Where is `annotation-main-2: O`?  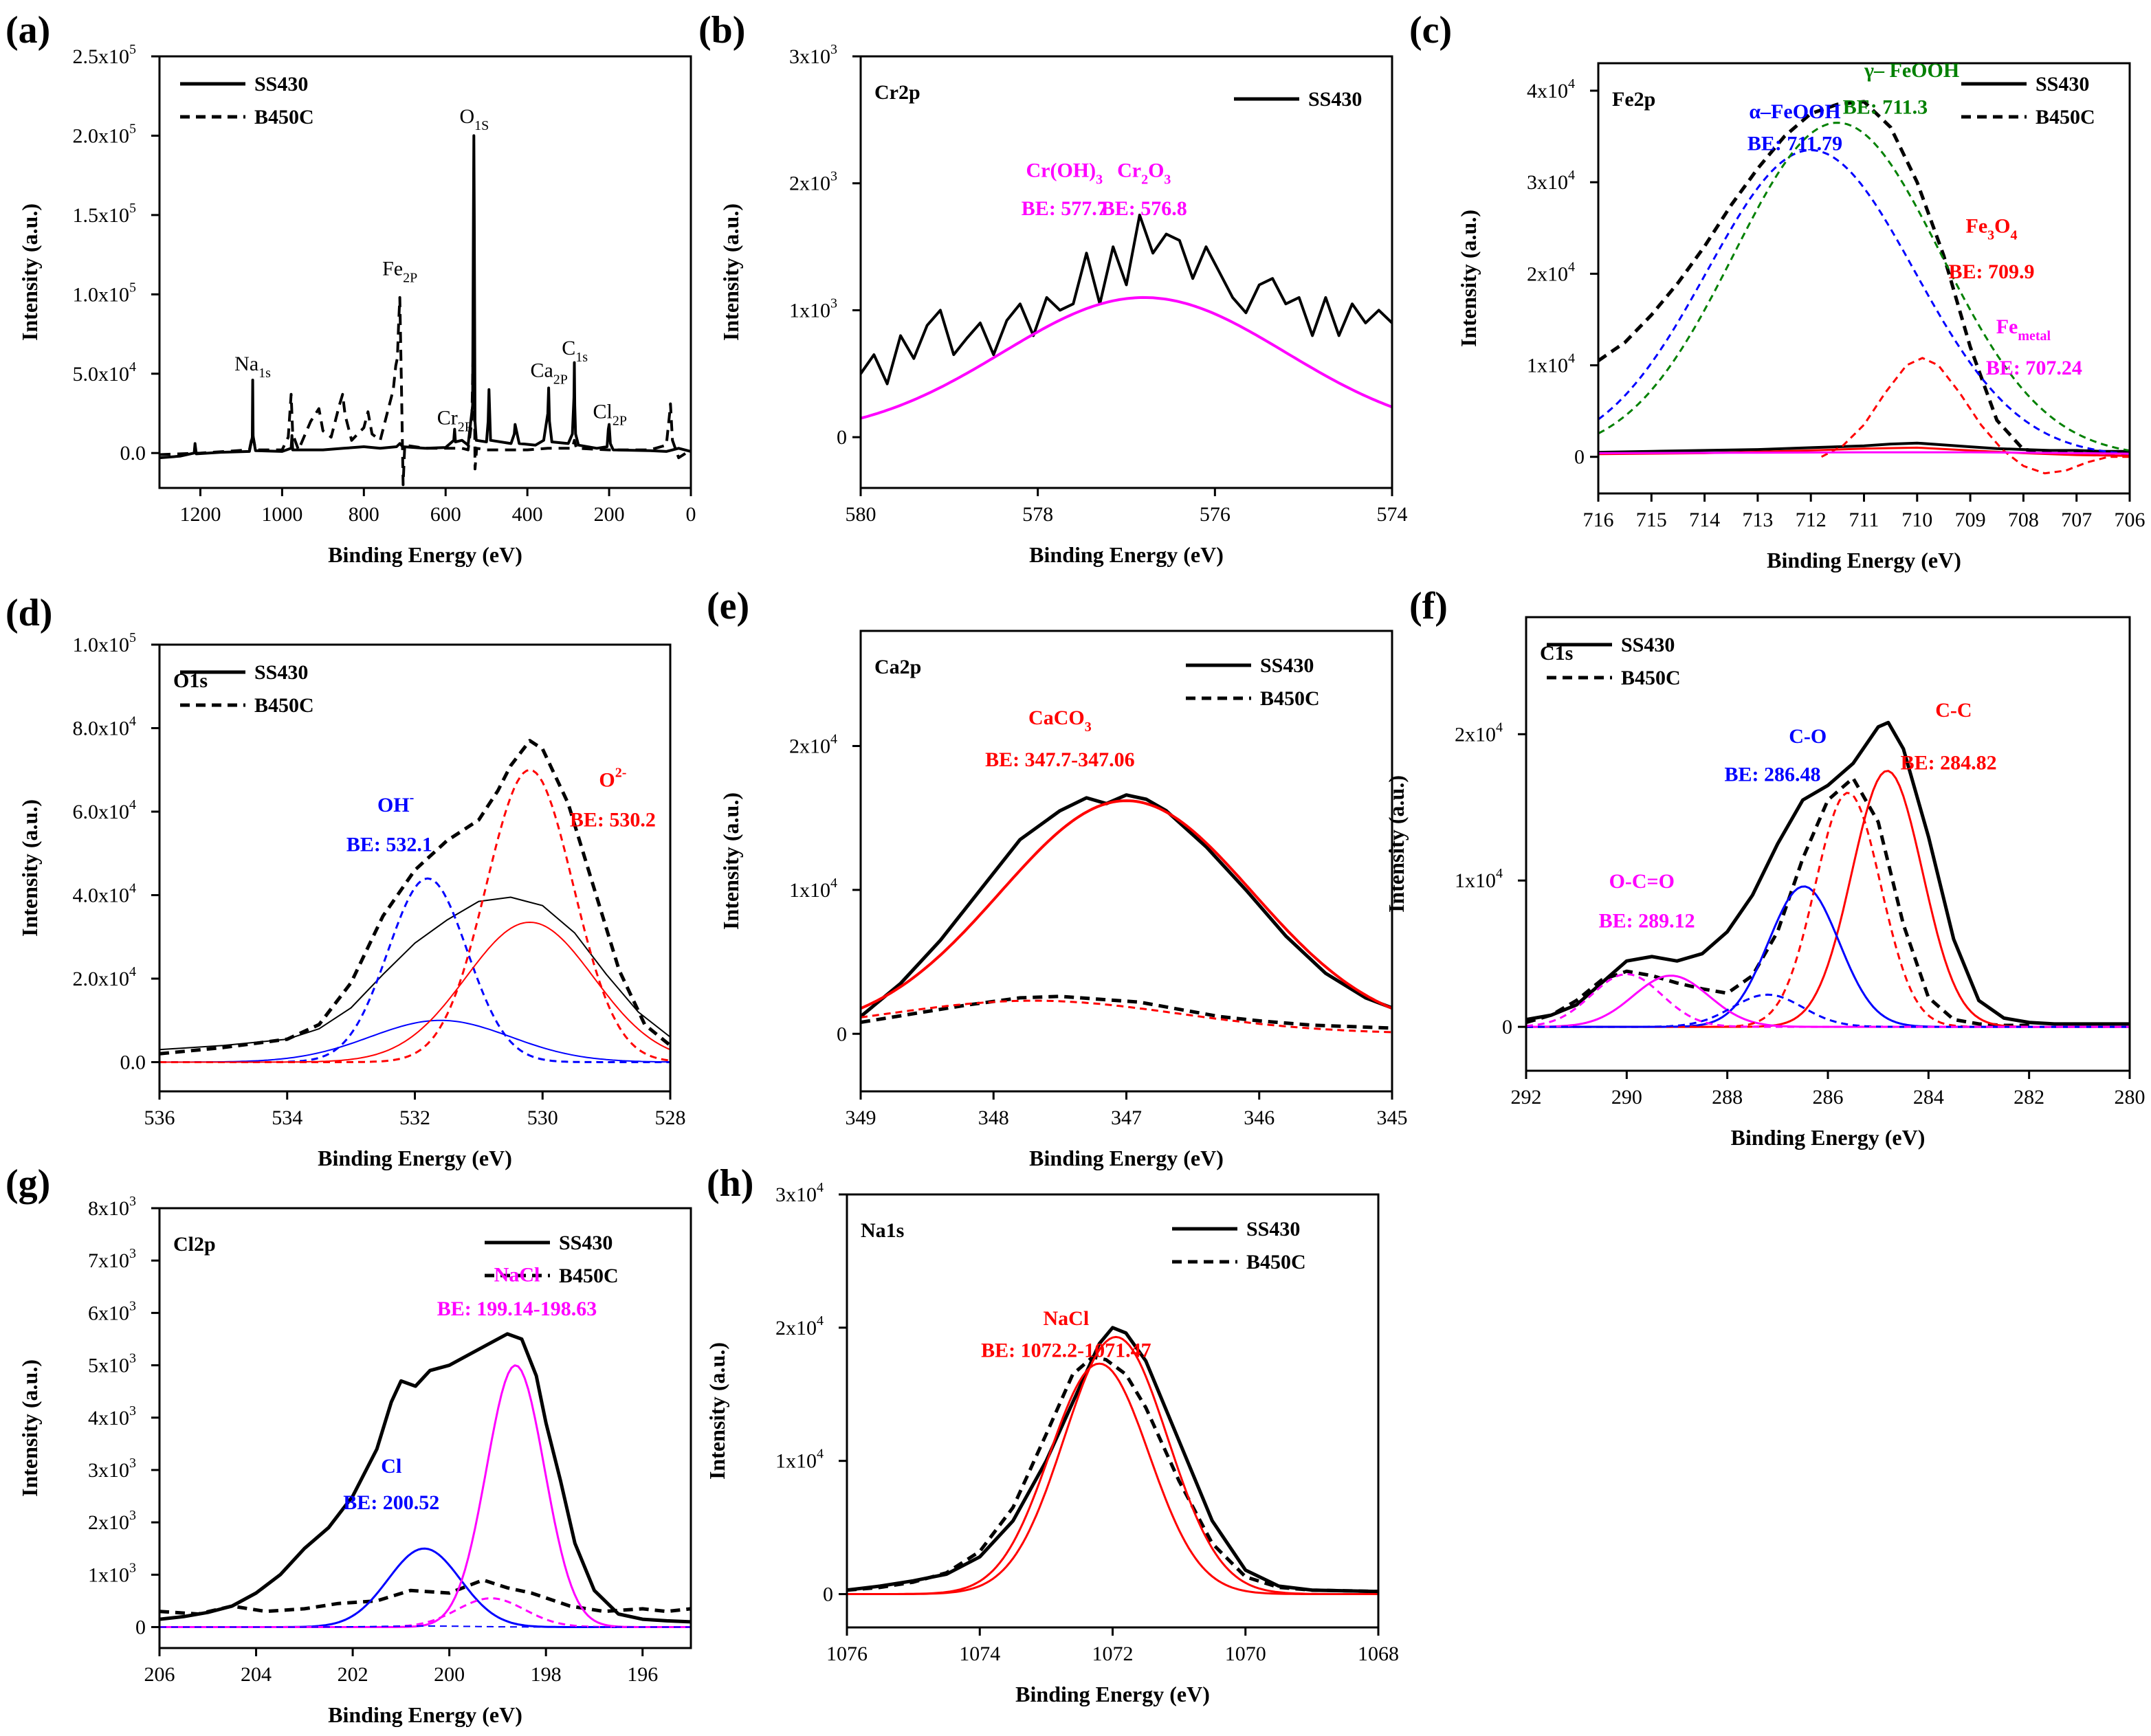
annotation-main-2: O is located at coordinates (2002, 225).